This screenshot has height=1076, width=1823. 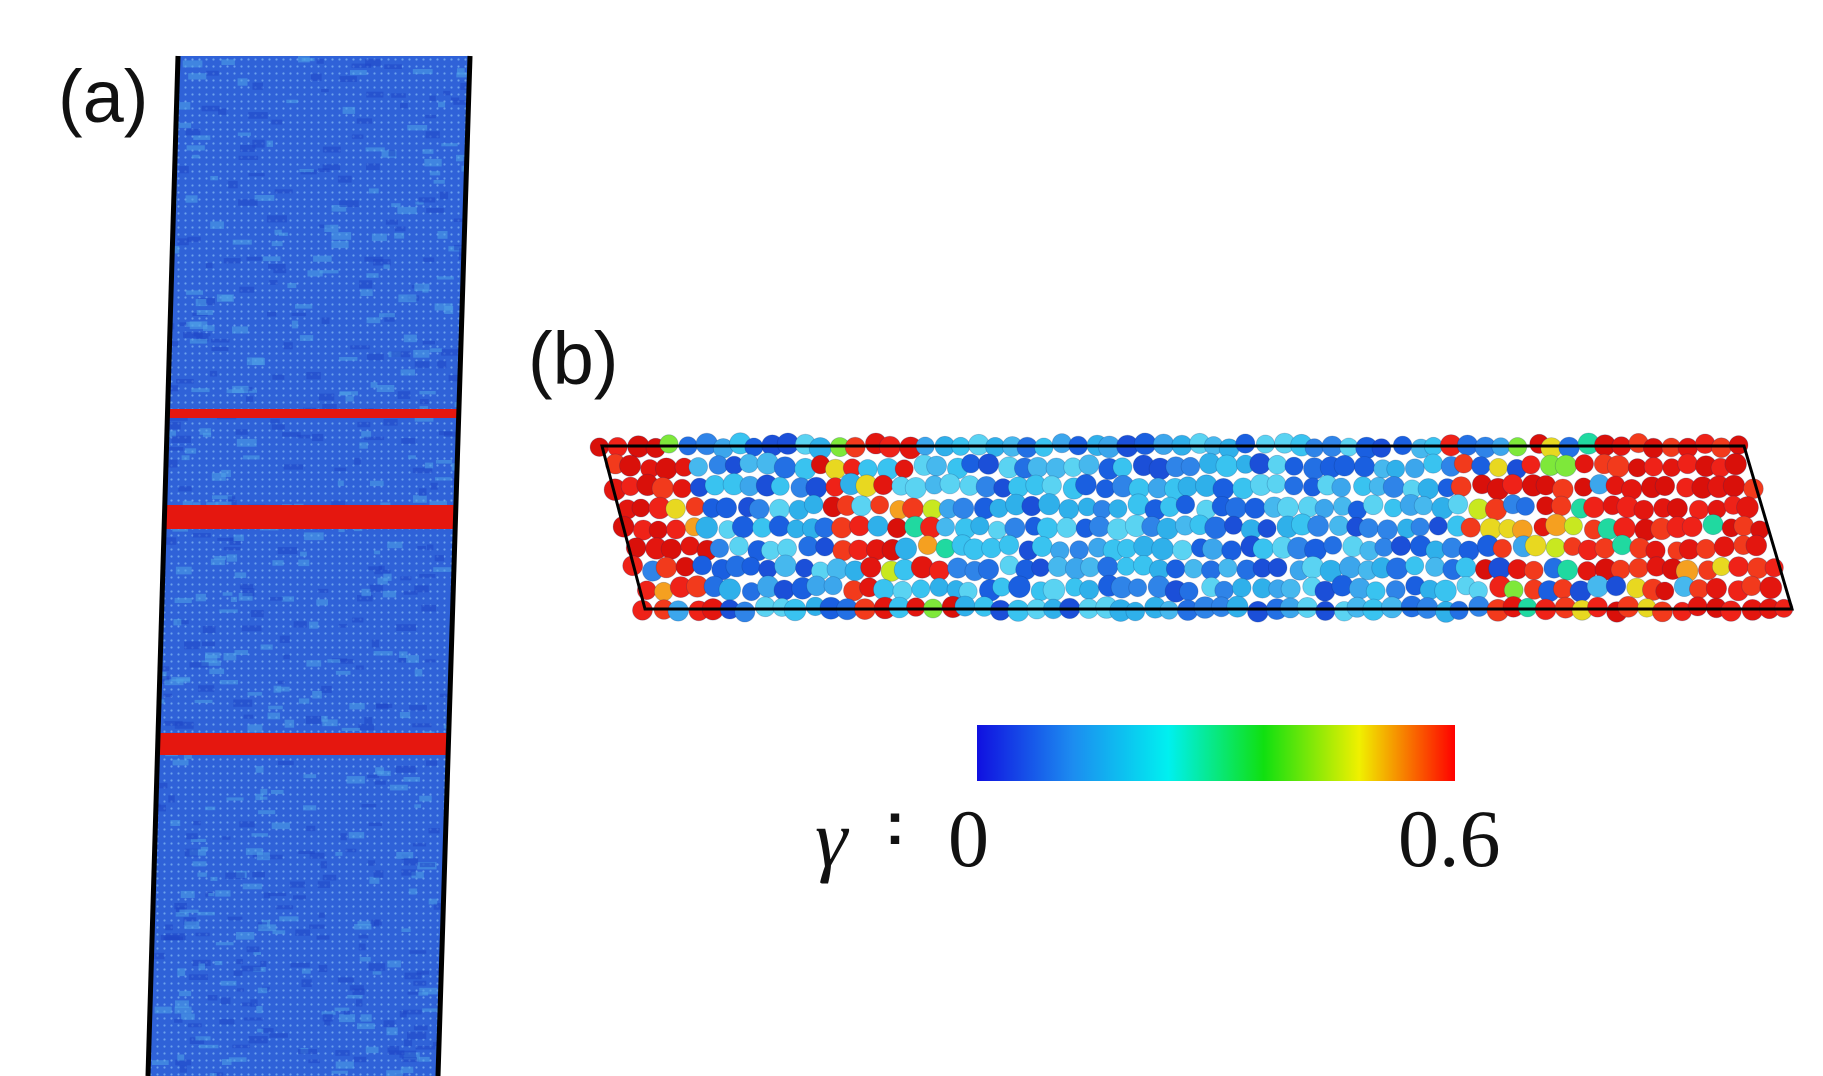 What do you see at coordinates (1449, 838) in the screenshot?
I see `colorbar-max-label: 0.6` at bounding box center [1449, 838].